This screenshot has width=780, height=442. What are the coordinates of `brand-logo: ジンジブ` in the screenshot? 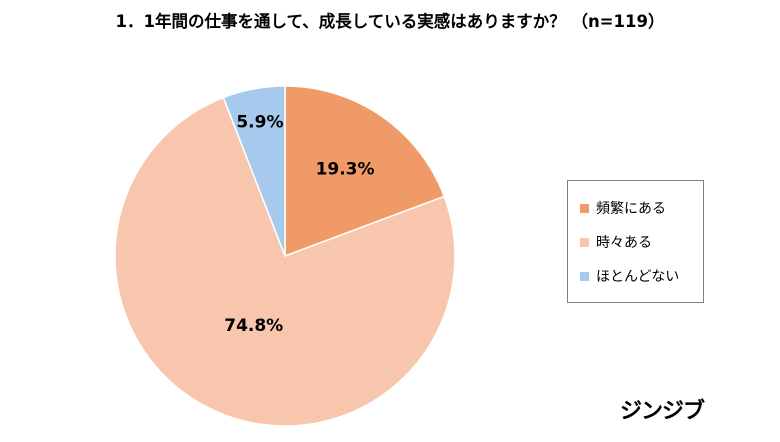 It's located at (662, 411).